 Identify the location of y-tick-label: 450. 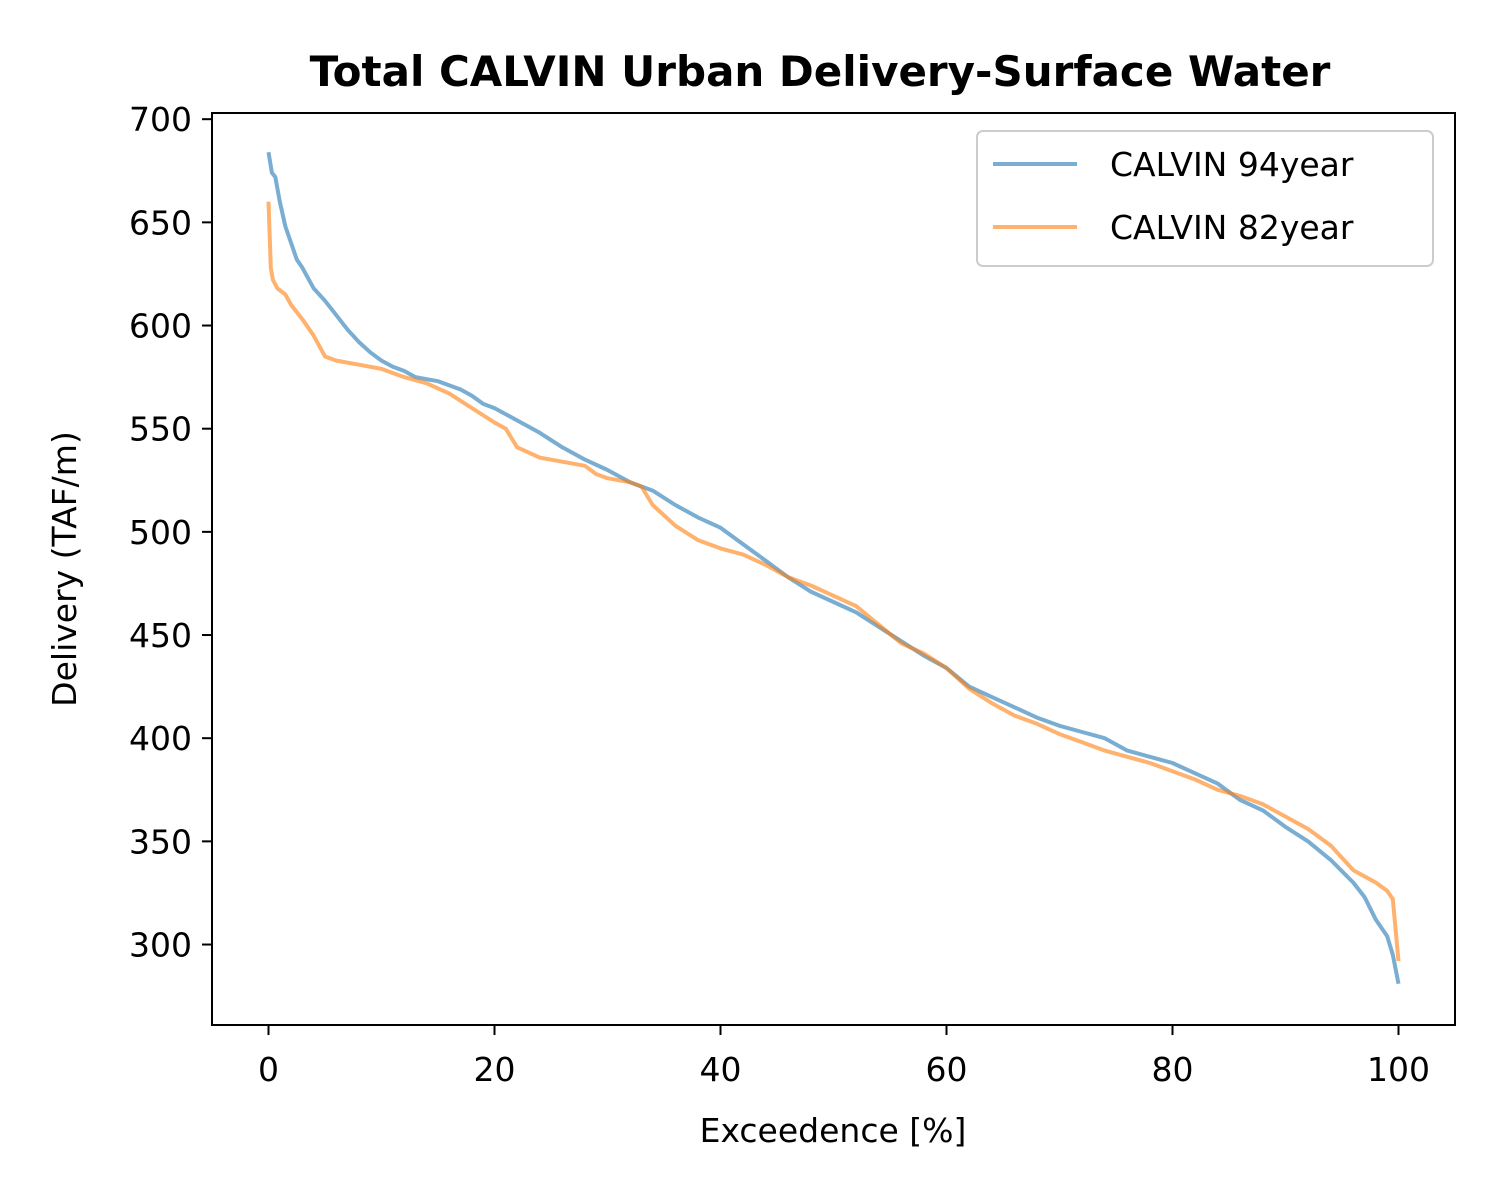
(160, 635).